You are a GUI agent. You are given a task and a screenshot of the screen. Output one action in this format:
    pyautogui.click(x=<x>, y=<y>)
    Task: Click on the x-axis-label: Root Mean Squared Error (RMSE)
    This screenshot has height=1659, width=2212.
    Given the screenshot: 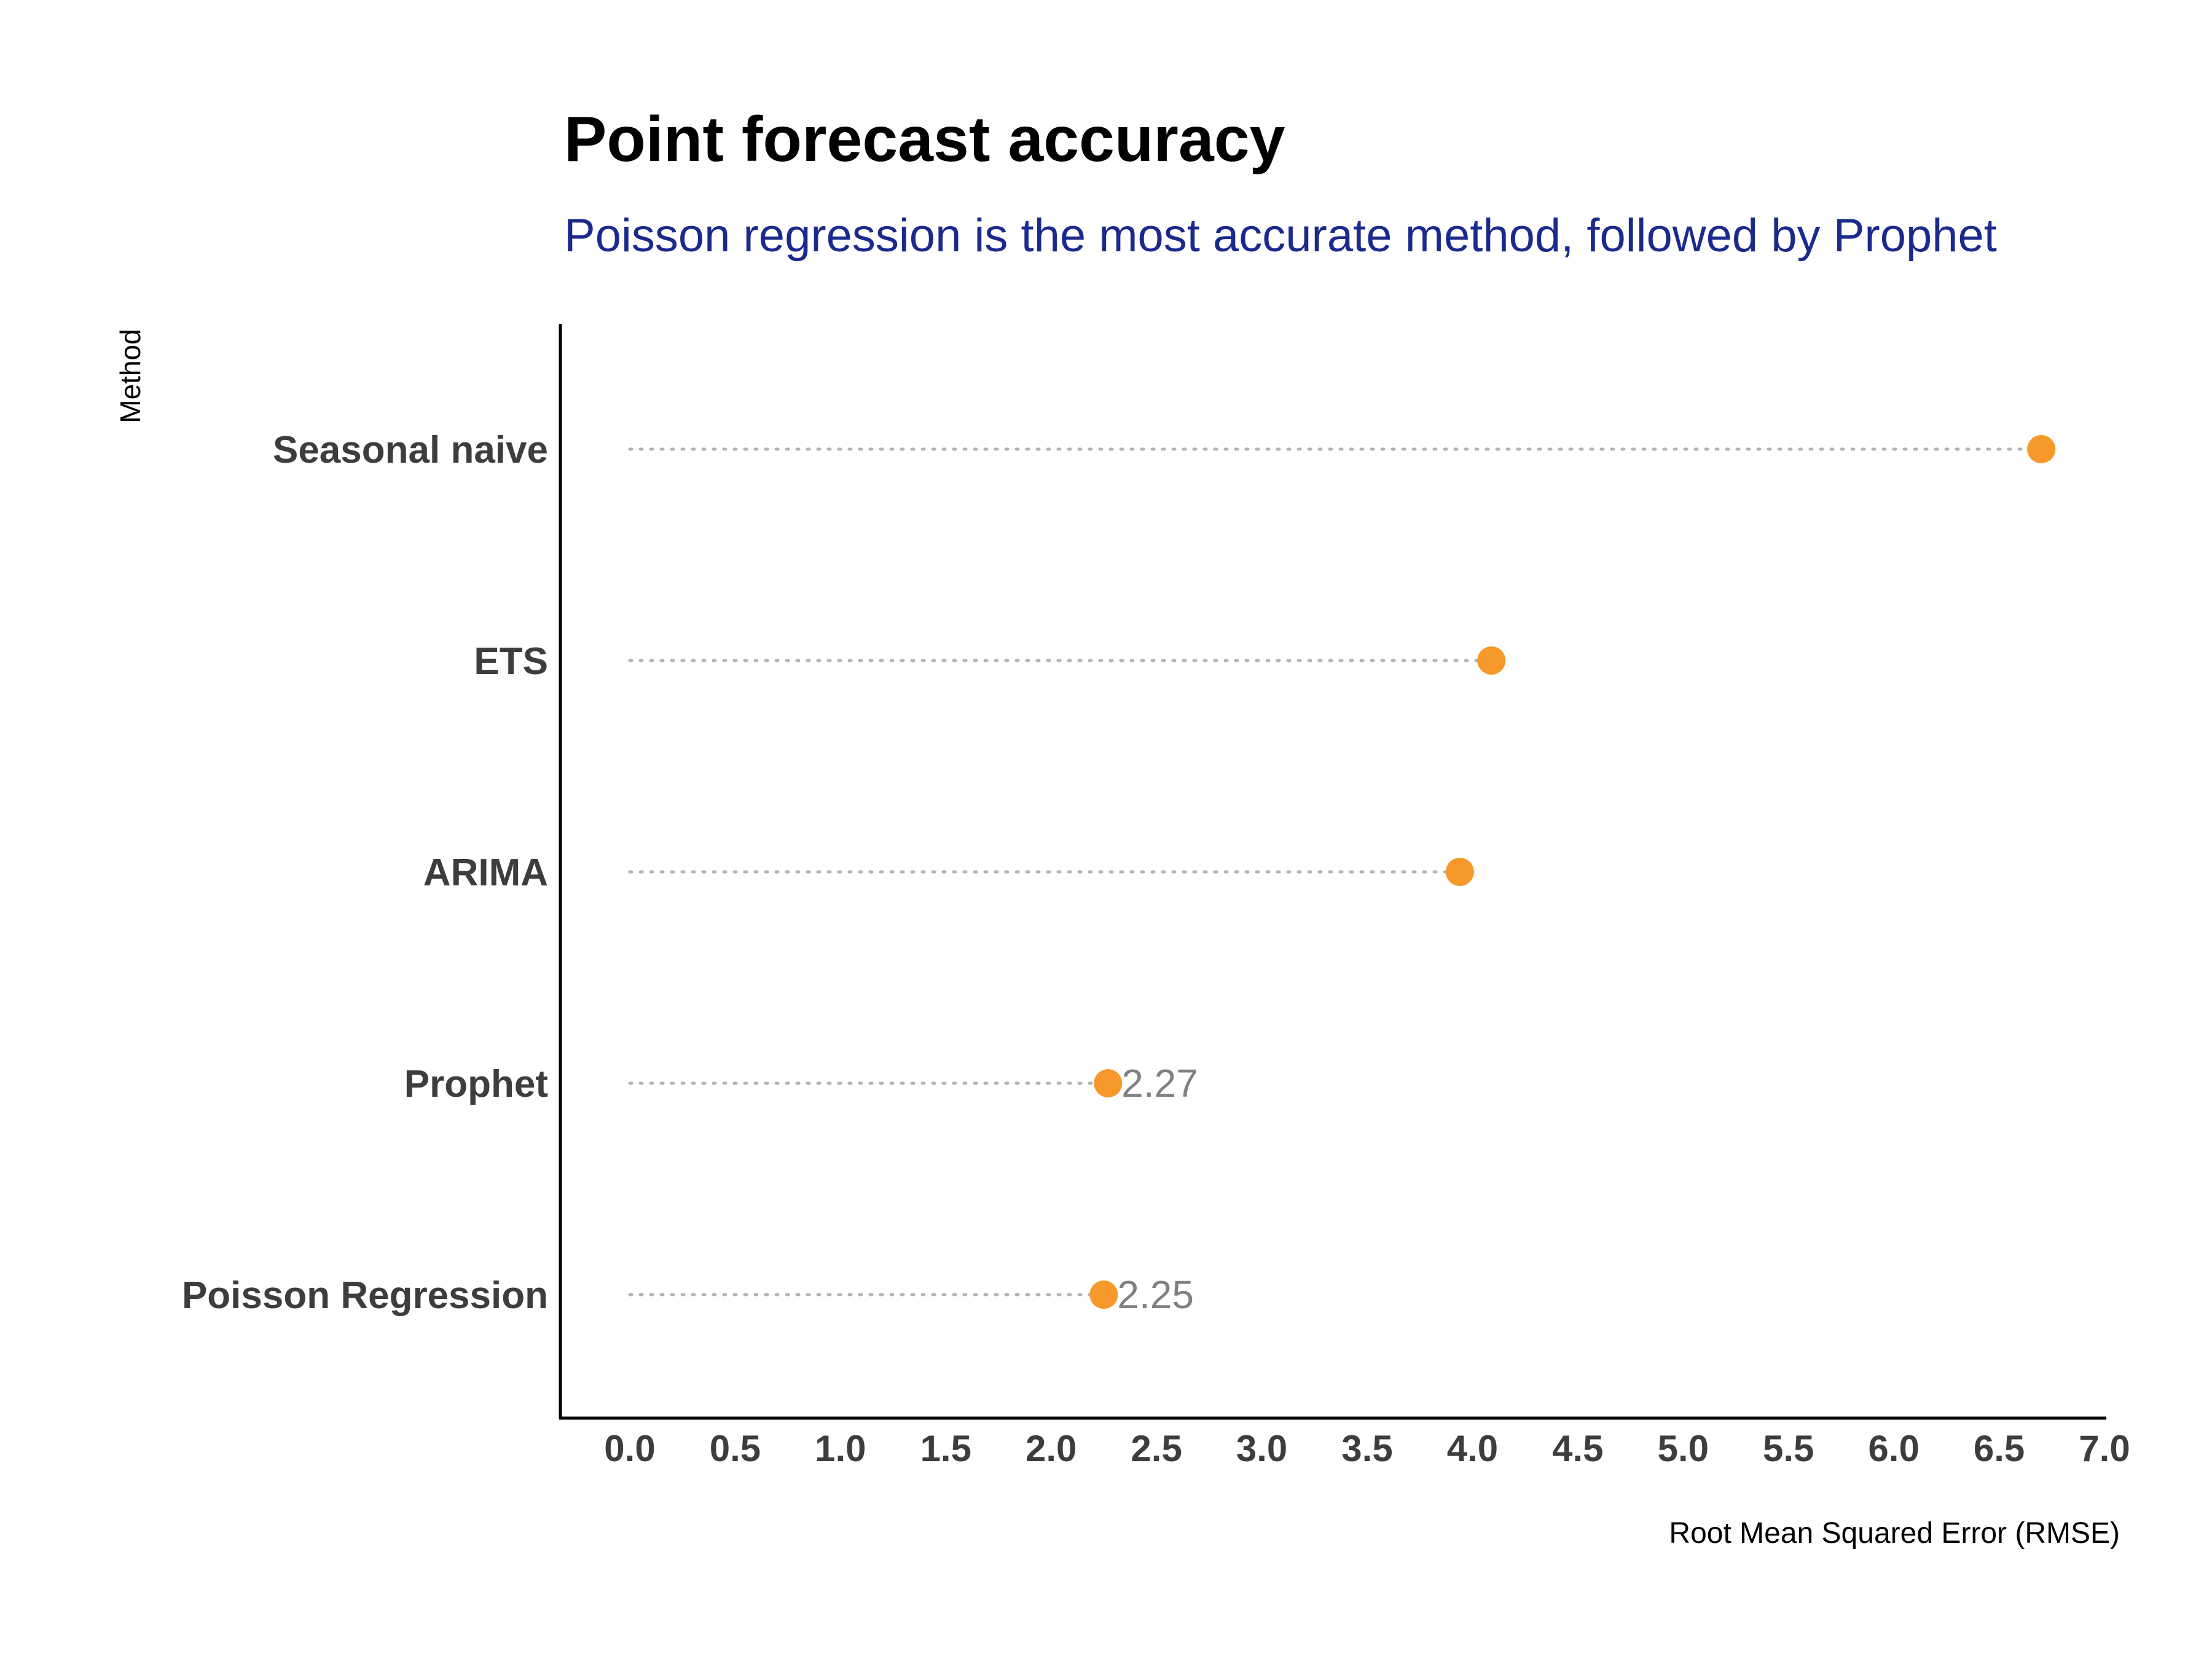 What is the action you would take?
    pyautogui.click(x=1894, y=1533)
    